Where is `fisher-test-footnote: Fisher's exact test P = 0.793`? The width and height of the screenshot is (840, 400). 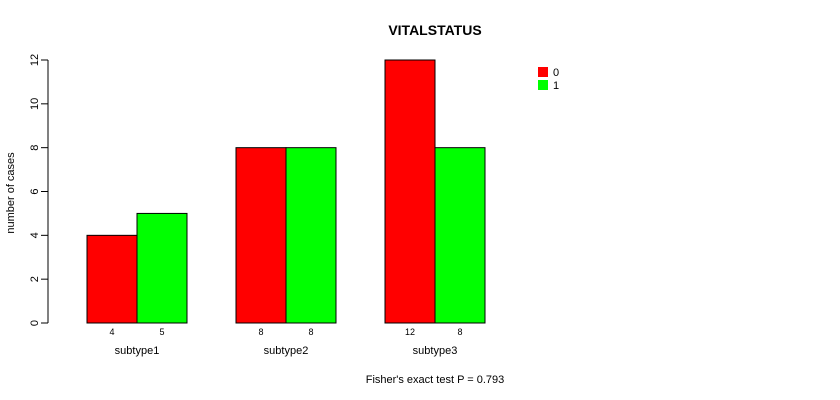
fisher-test-footnote: Fisher's exact test P = 0.793 is located at coordinates (435, 380).